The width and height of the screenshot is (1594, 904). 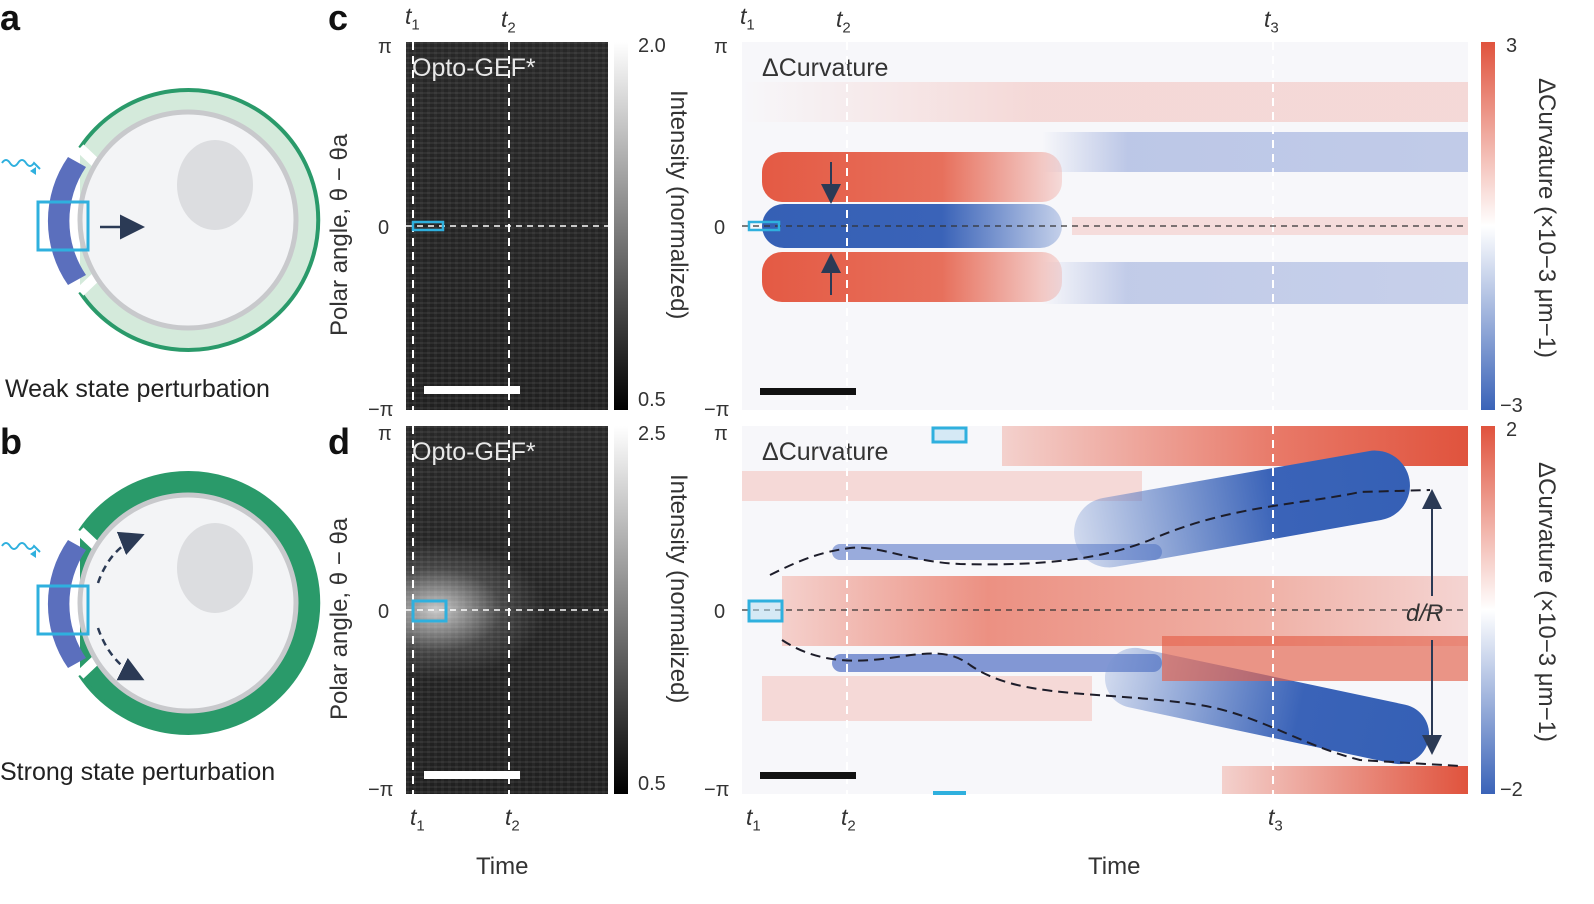 I want to click on t1-label-d: t1, so click(x=417, y=819).